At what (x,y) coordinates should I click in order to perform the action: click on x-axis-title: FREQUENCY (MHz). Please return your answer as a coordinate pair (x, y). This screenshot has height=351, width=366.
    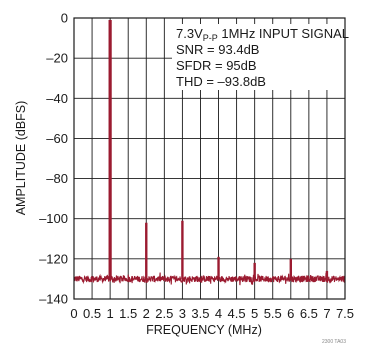
    Looking at the image, I should click on (204, 330).